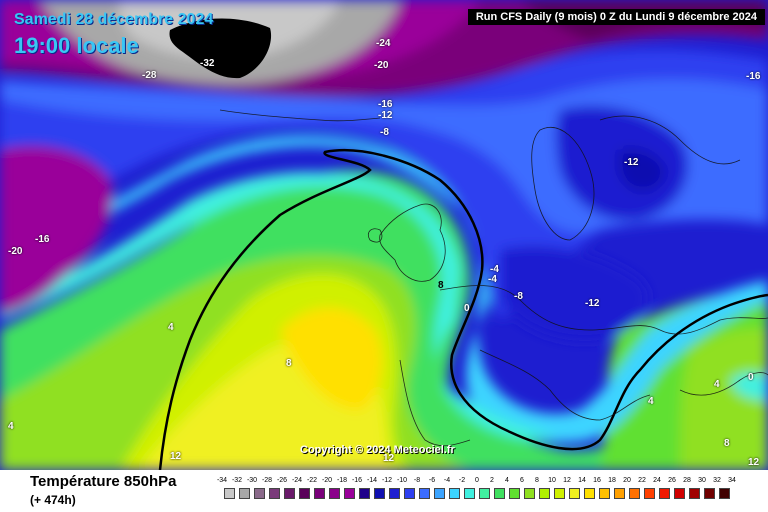 This screenshot has width=768, height=512. What do you see at coordinates (387, 480) in the screenshot?
I see `scale-tick-label: -12` at bounding box center [387, 480].